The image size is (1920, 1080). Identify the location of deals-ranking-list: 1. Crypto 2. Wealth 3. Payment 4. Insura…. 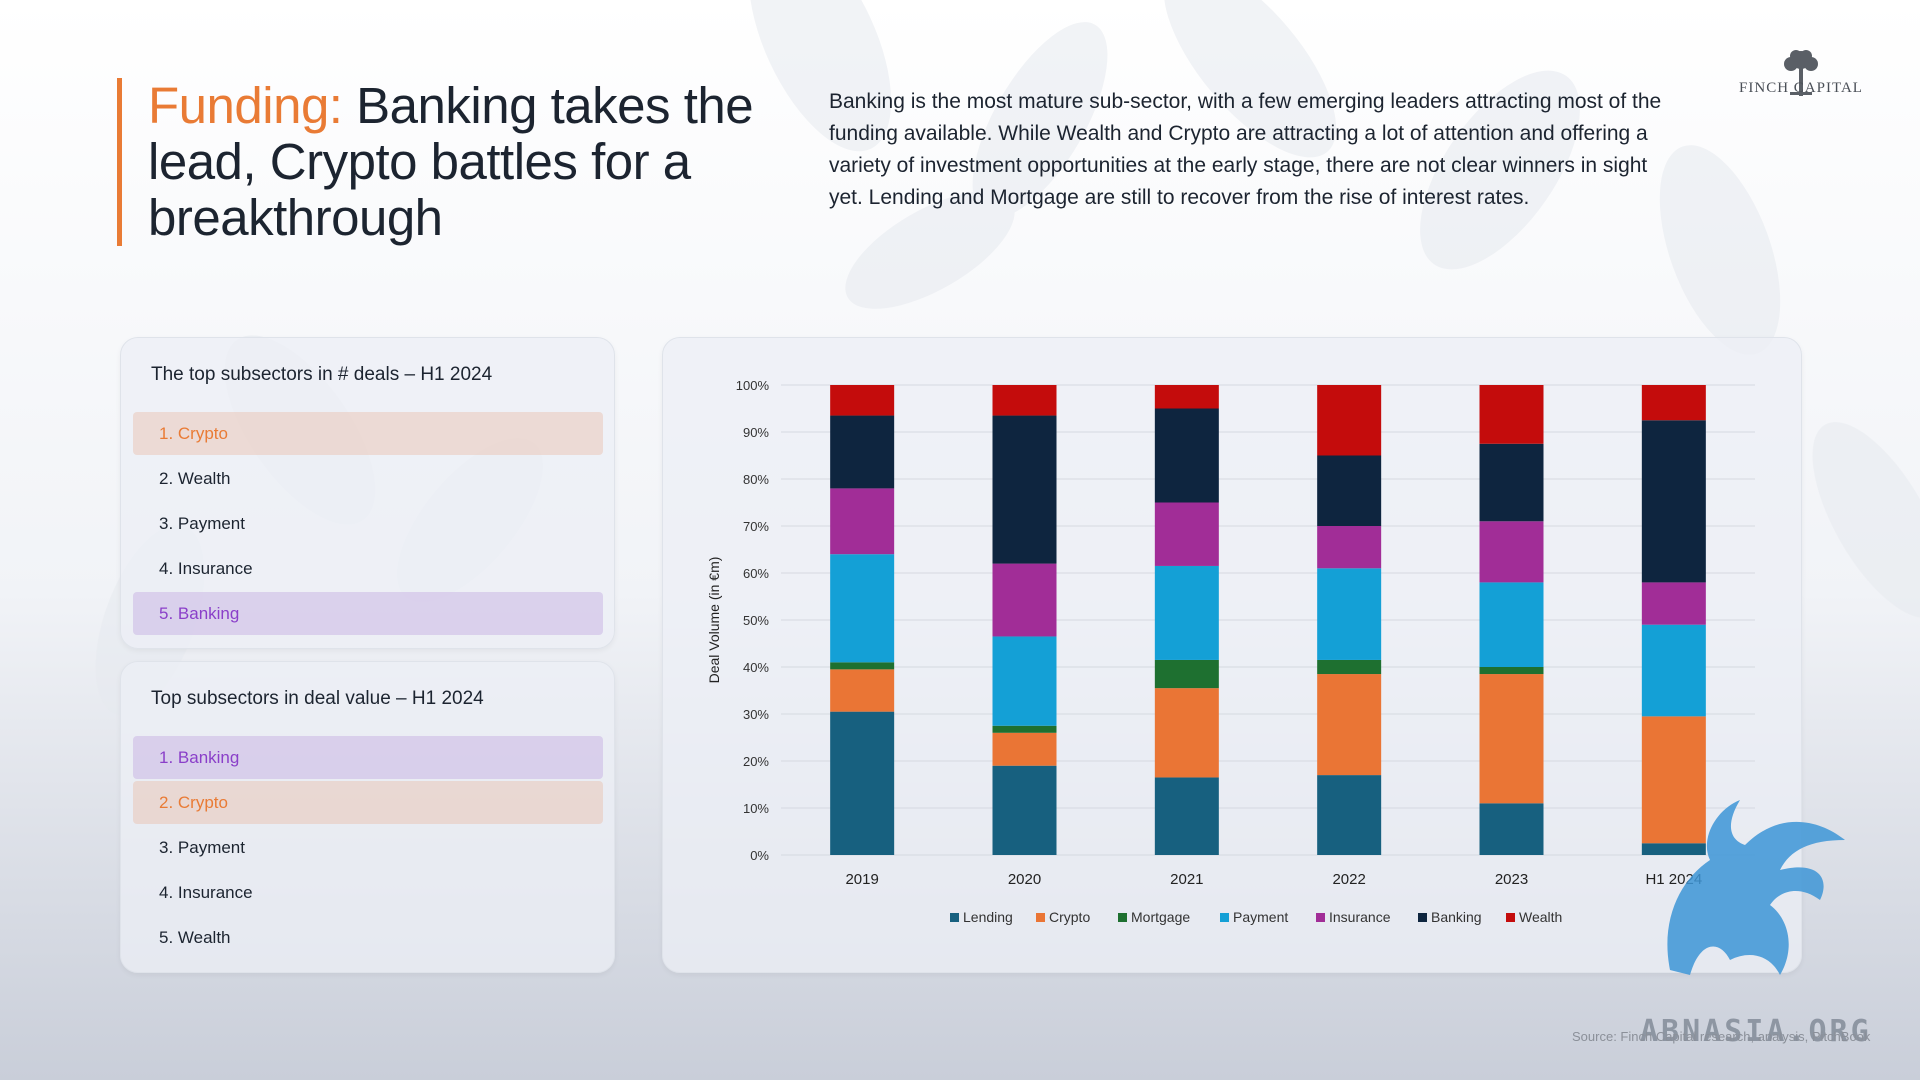
(368, 524).